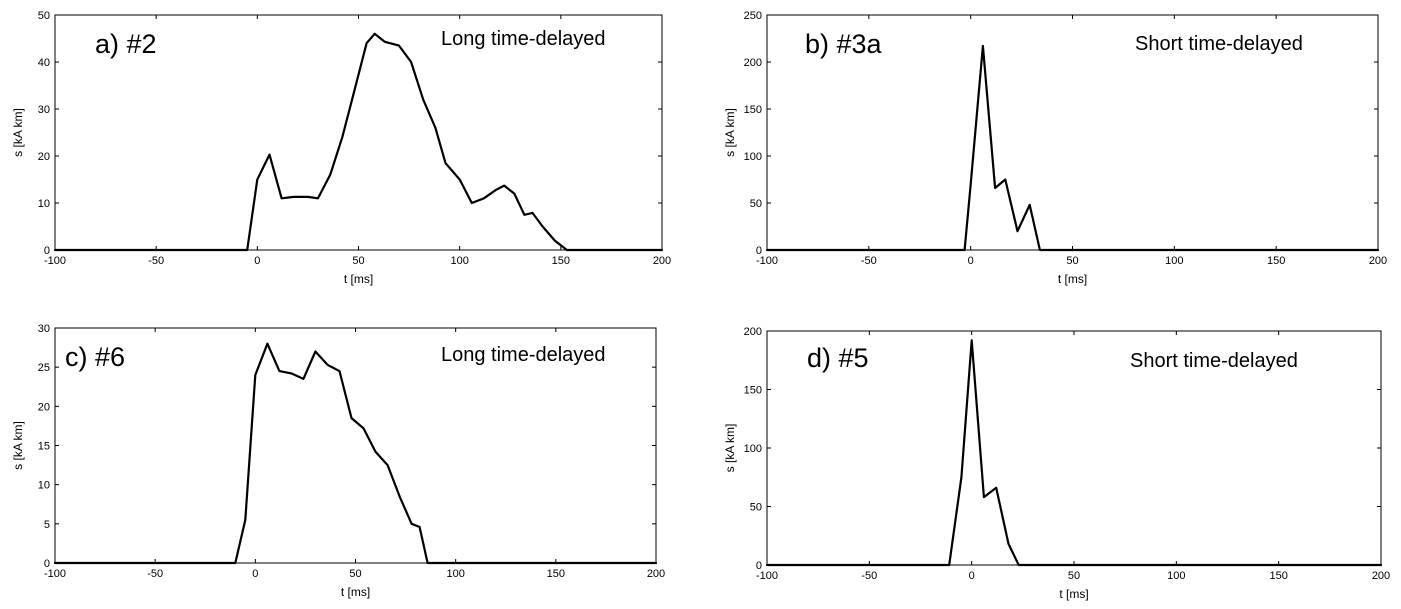 The width and height of the screenshot is (1401, 609). I want to click on panel-label: b) #3a, so click(844, 44).